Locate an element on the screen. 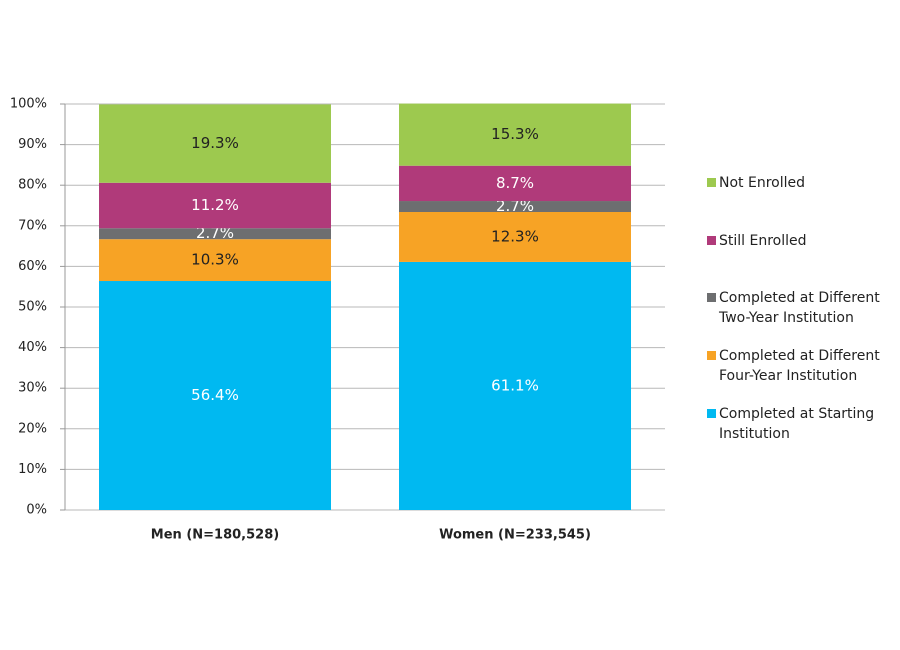 This screenshot has height=650, width=900. value-label: 56.4% is located at coordinates (215, 395).